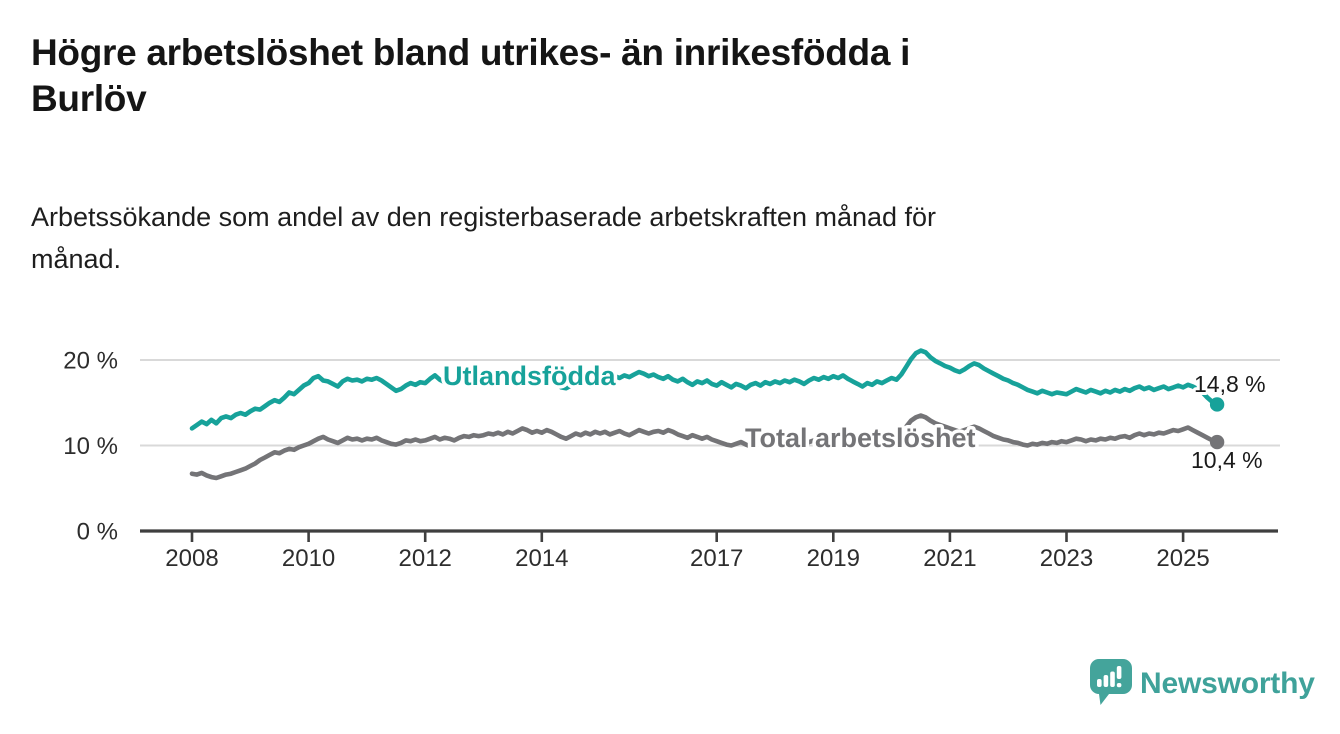 The image size is (1340, 734). Describe the element at coordinates (704, 389) in the screenshot. I see `series-line-utlandsfodda` at that location.